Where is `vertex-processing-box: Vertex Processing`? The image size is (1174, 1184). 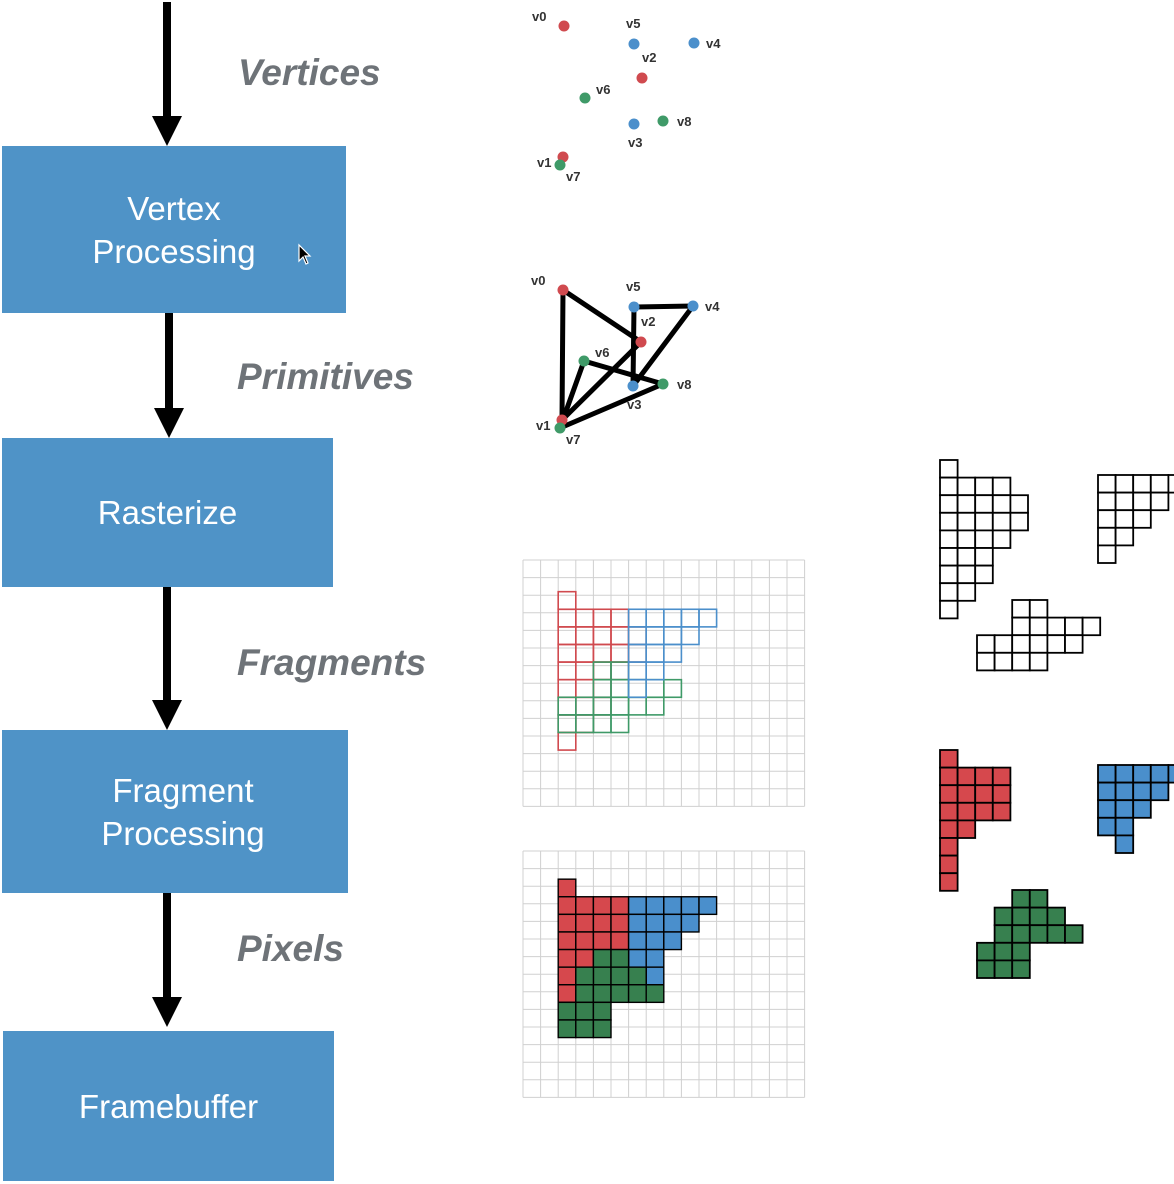
vertex-processing-box: Vertex Processing is located at coordinates (174, 229).